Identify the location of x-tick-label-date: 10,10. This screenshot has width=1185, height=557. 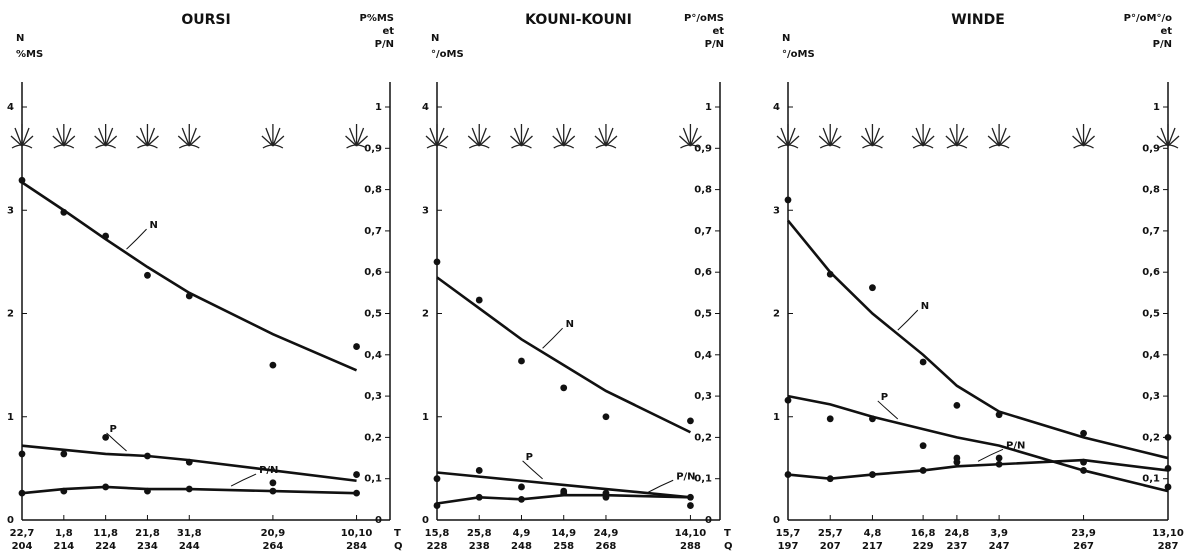
(357, 533).